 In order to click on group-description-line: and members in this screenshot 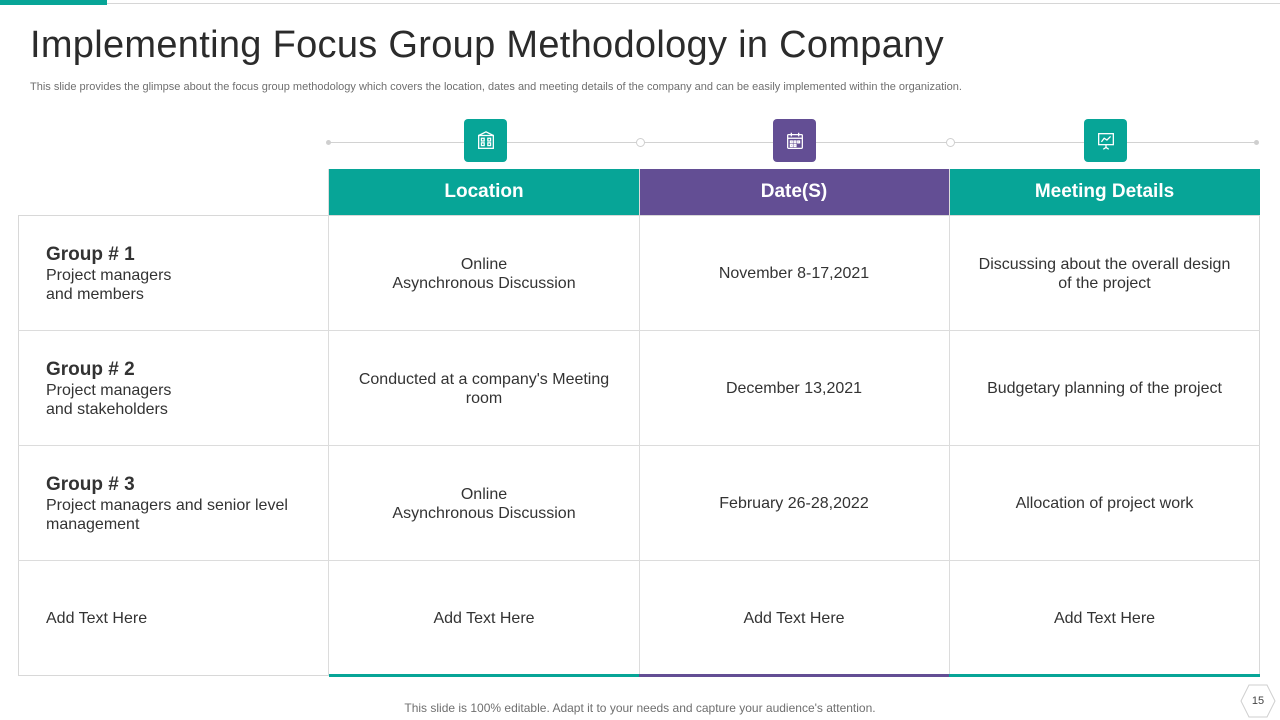, I will do `click(95, 294)`.